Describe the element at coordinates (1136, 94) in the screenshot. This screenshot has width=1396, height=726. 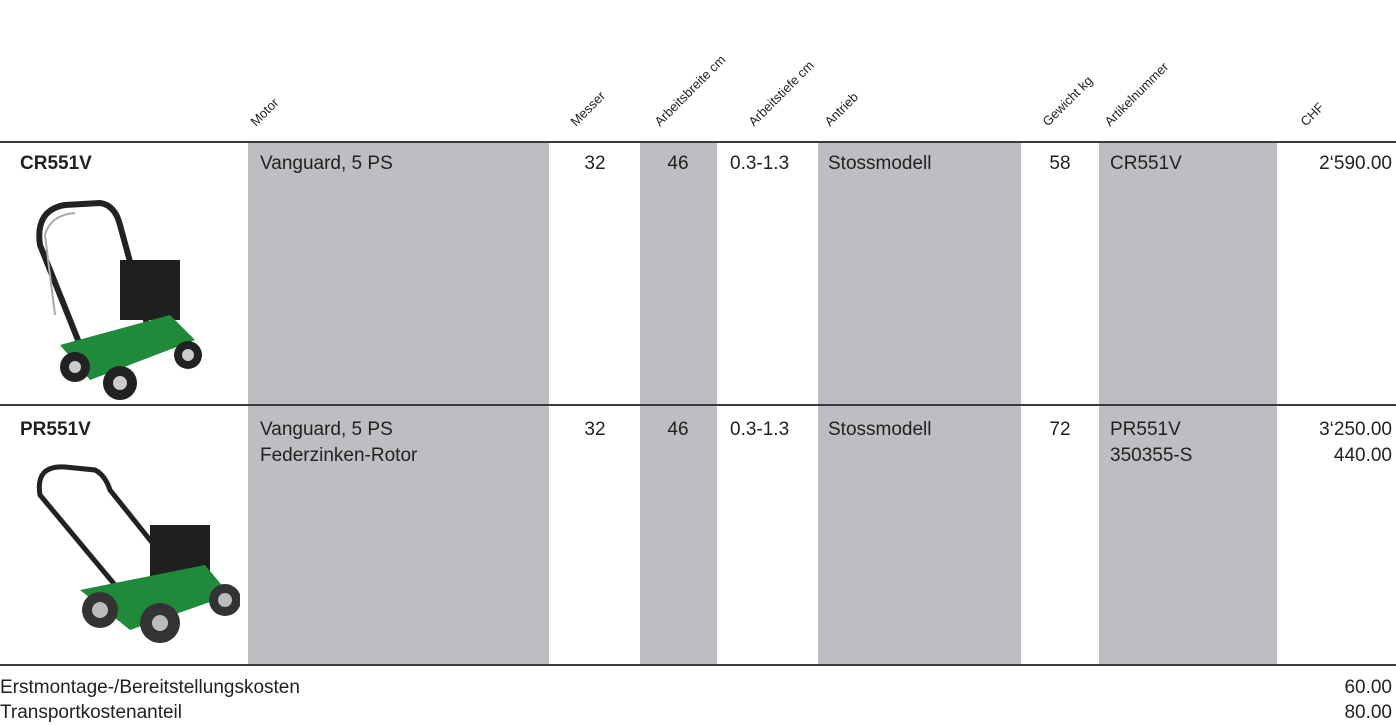
I see `column-header: Artikelnummer` at that location.